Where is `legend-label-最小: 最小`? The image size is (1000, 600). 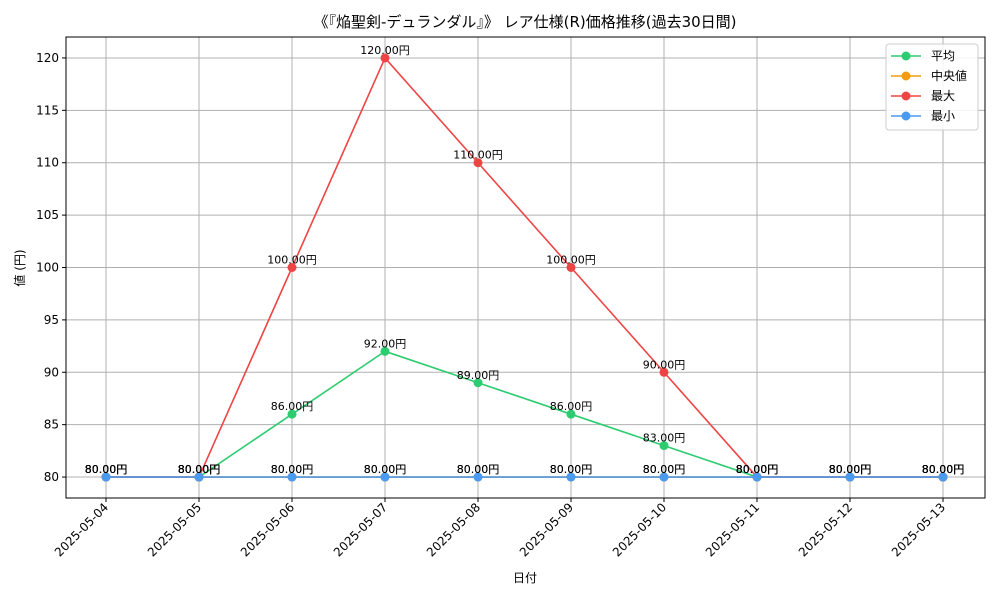 legend-label-最小: 最小 is located at coordinates (943, 116).